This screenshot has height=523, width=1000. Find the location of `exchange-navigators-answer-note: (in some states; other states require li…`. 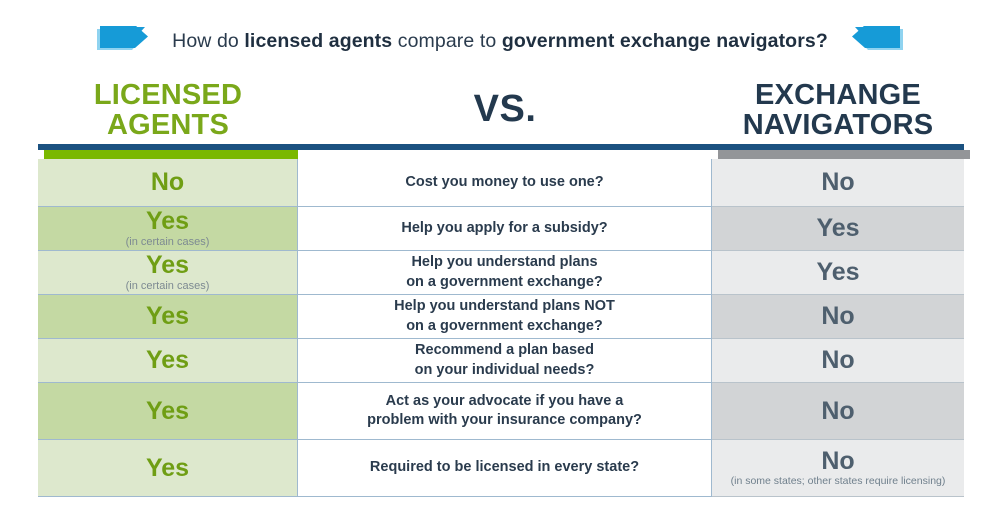

exchange-navigators-answer-note: (in some states; other states require li… is located at coordinates (838, 481).